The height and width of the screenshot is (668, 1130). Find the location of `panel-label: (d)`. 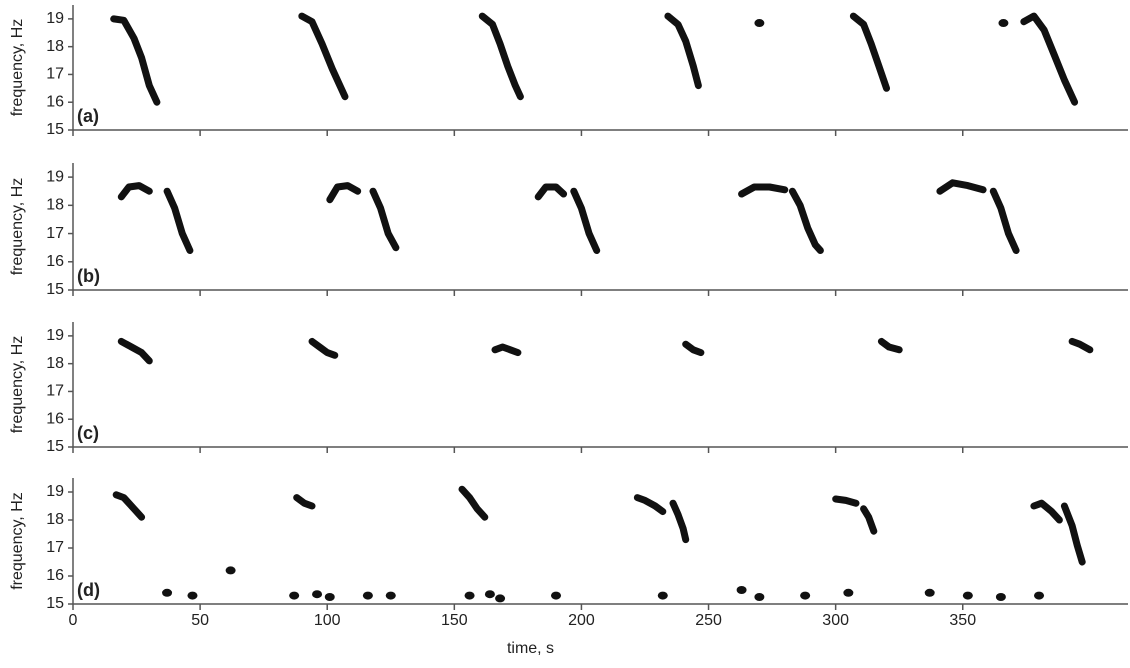

panel-label: (d) is located at coordinates (88, 590).